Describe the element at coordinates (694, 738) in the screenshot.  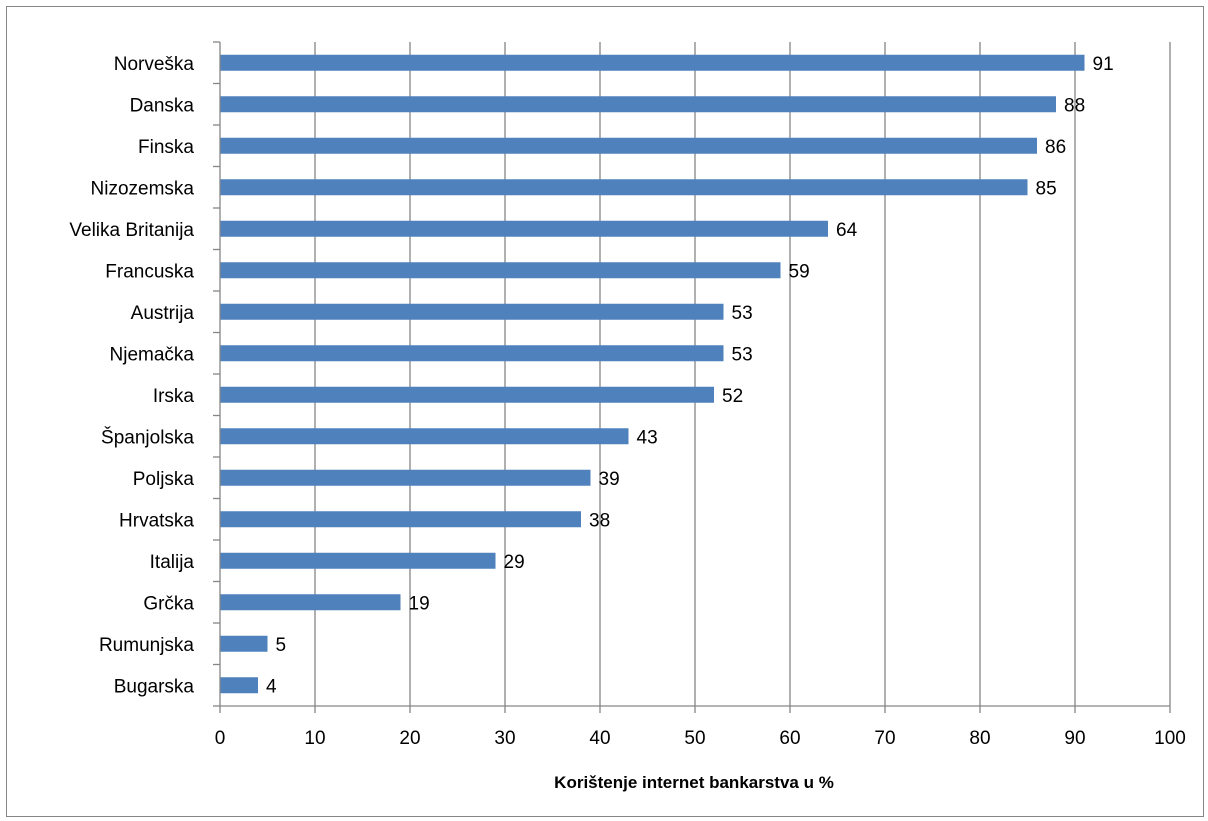
I see `x-tick-label: 50` at that location.